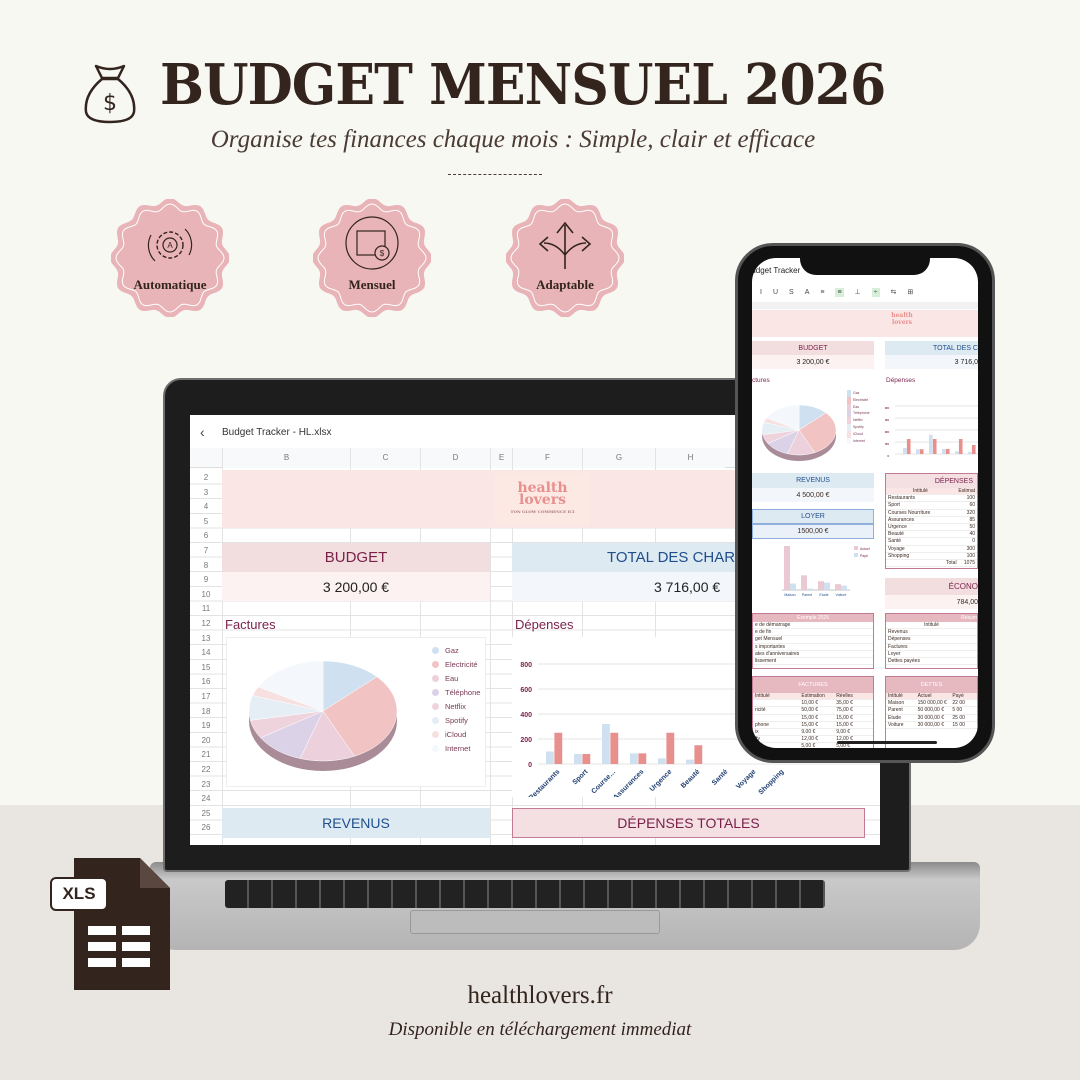  Describe the element at coordinates (452, 650) in the screenshot. I see `legend-label: Gaz` at that location.